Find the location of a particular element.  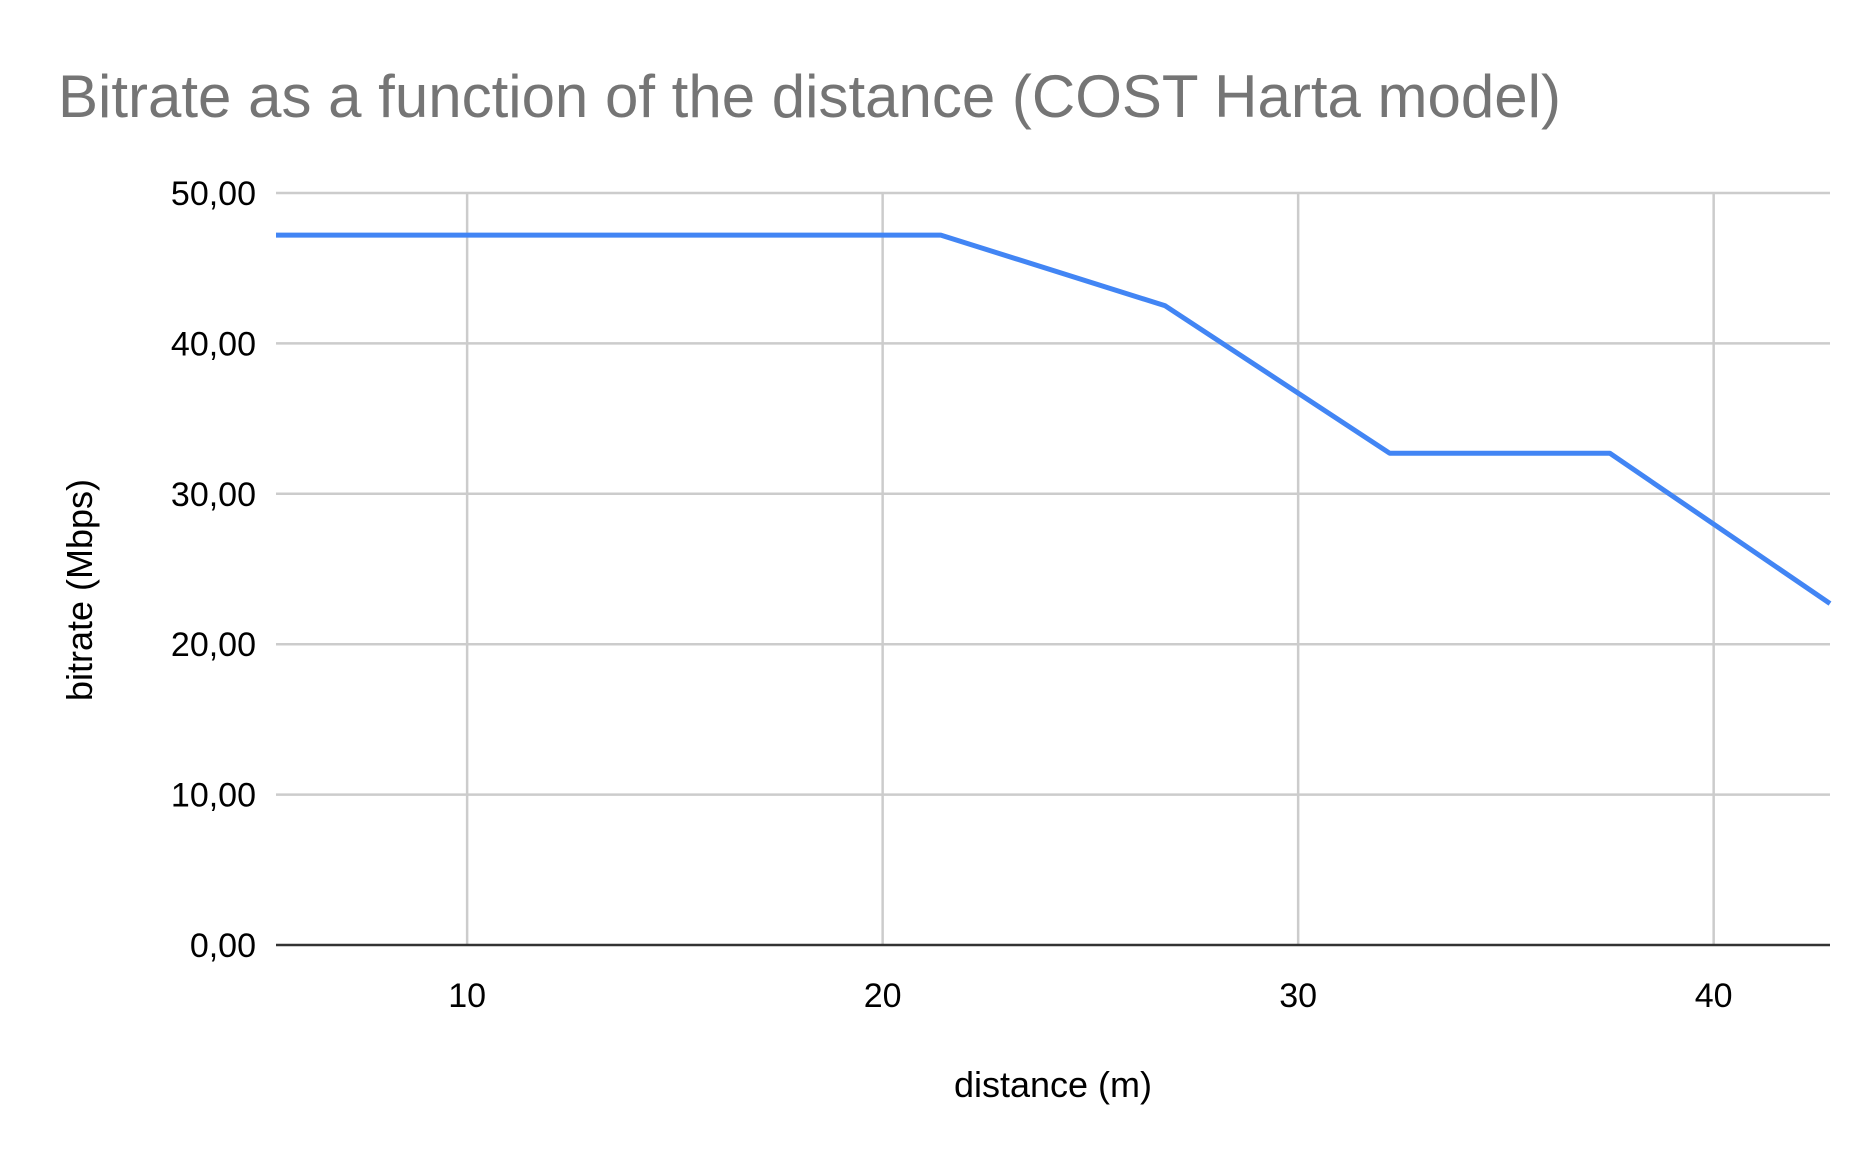

y-tick-label: 0,00 is located at coordinates (223, 946).